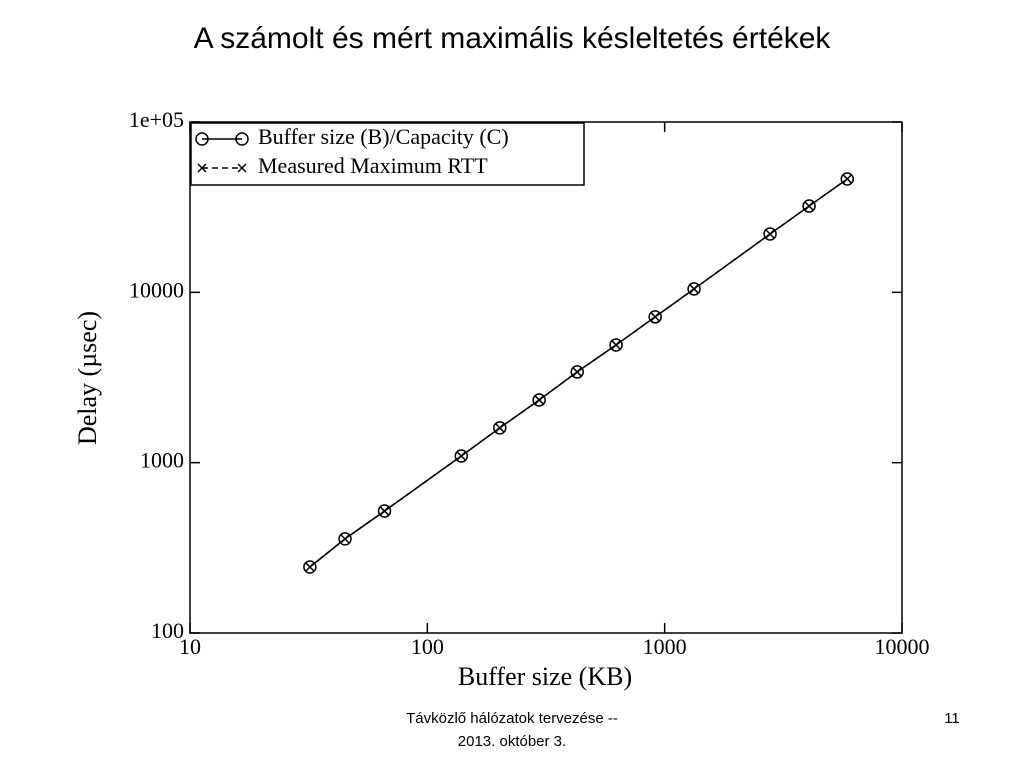 This screenshot has height=768, width=1024. What do you see at coordinates (512, 741) in the screenshot?
I see `footer-text: 2013. október 3.` at bounding box center [512, 741].